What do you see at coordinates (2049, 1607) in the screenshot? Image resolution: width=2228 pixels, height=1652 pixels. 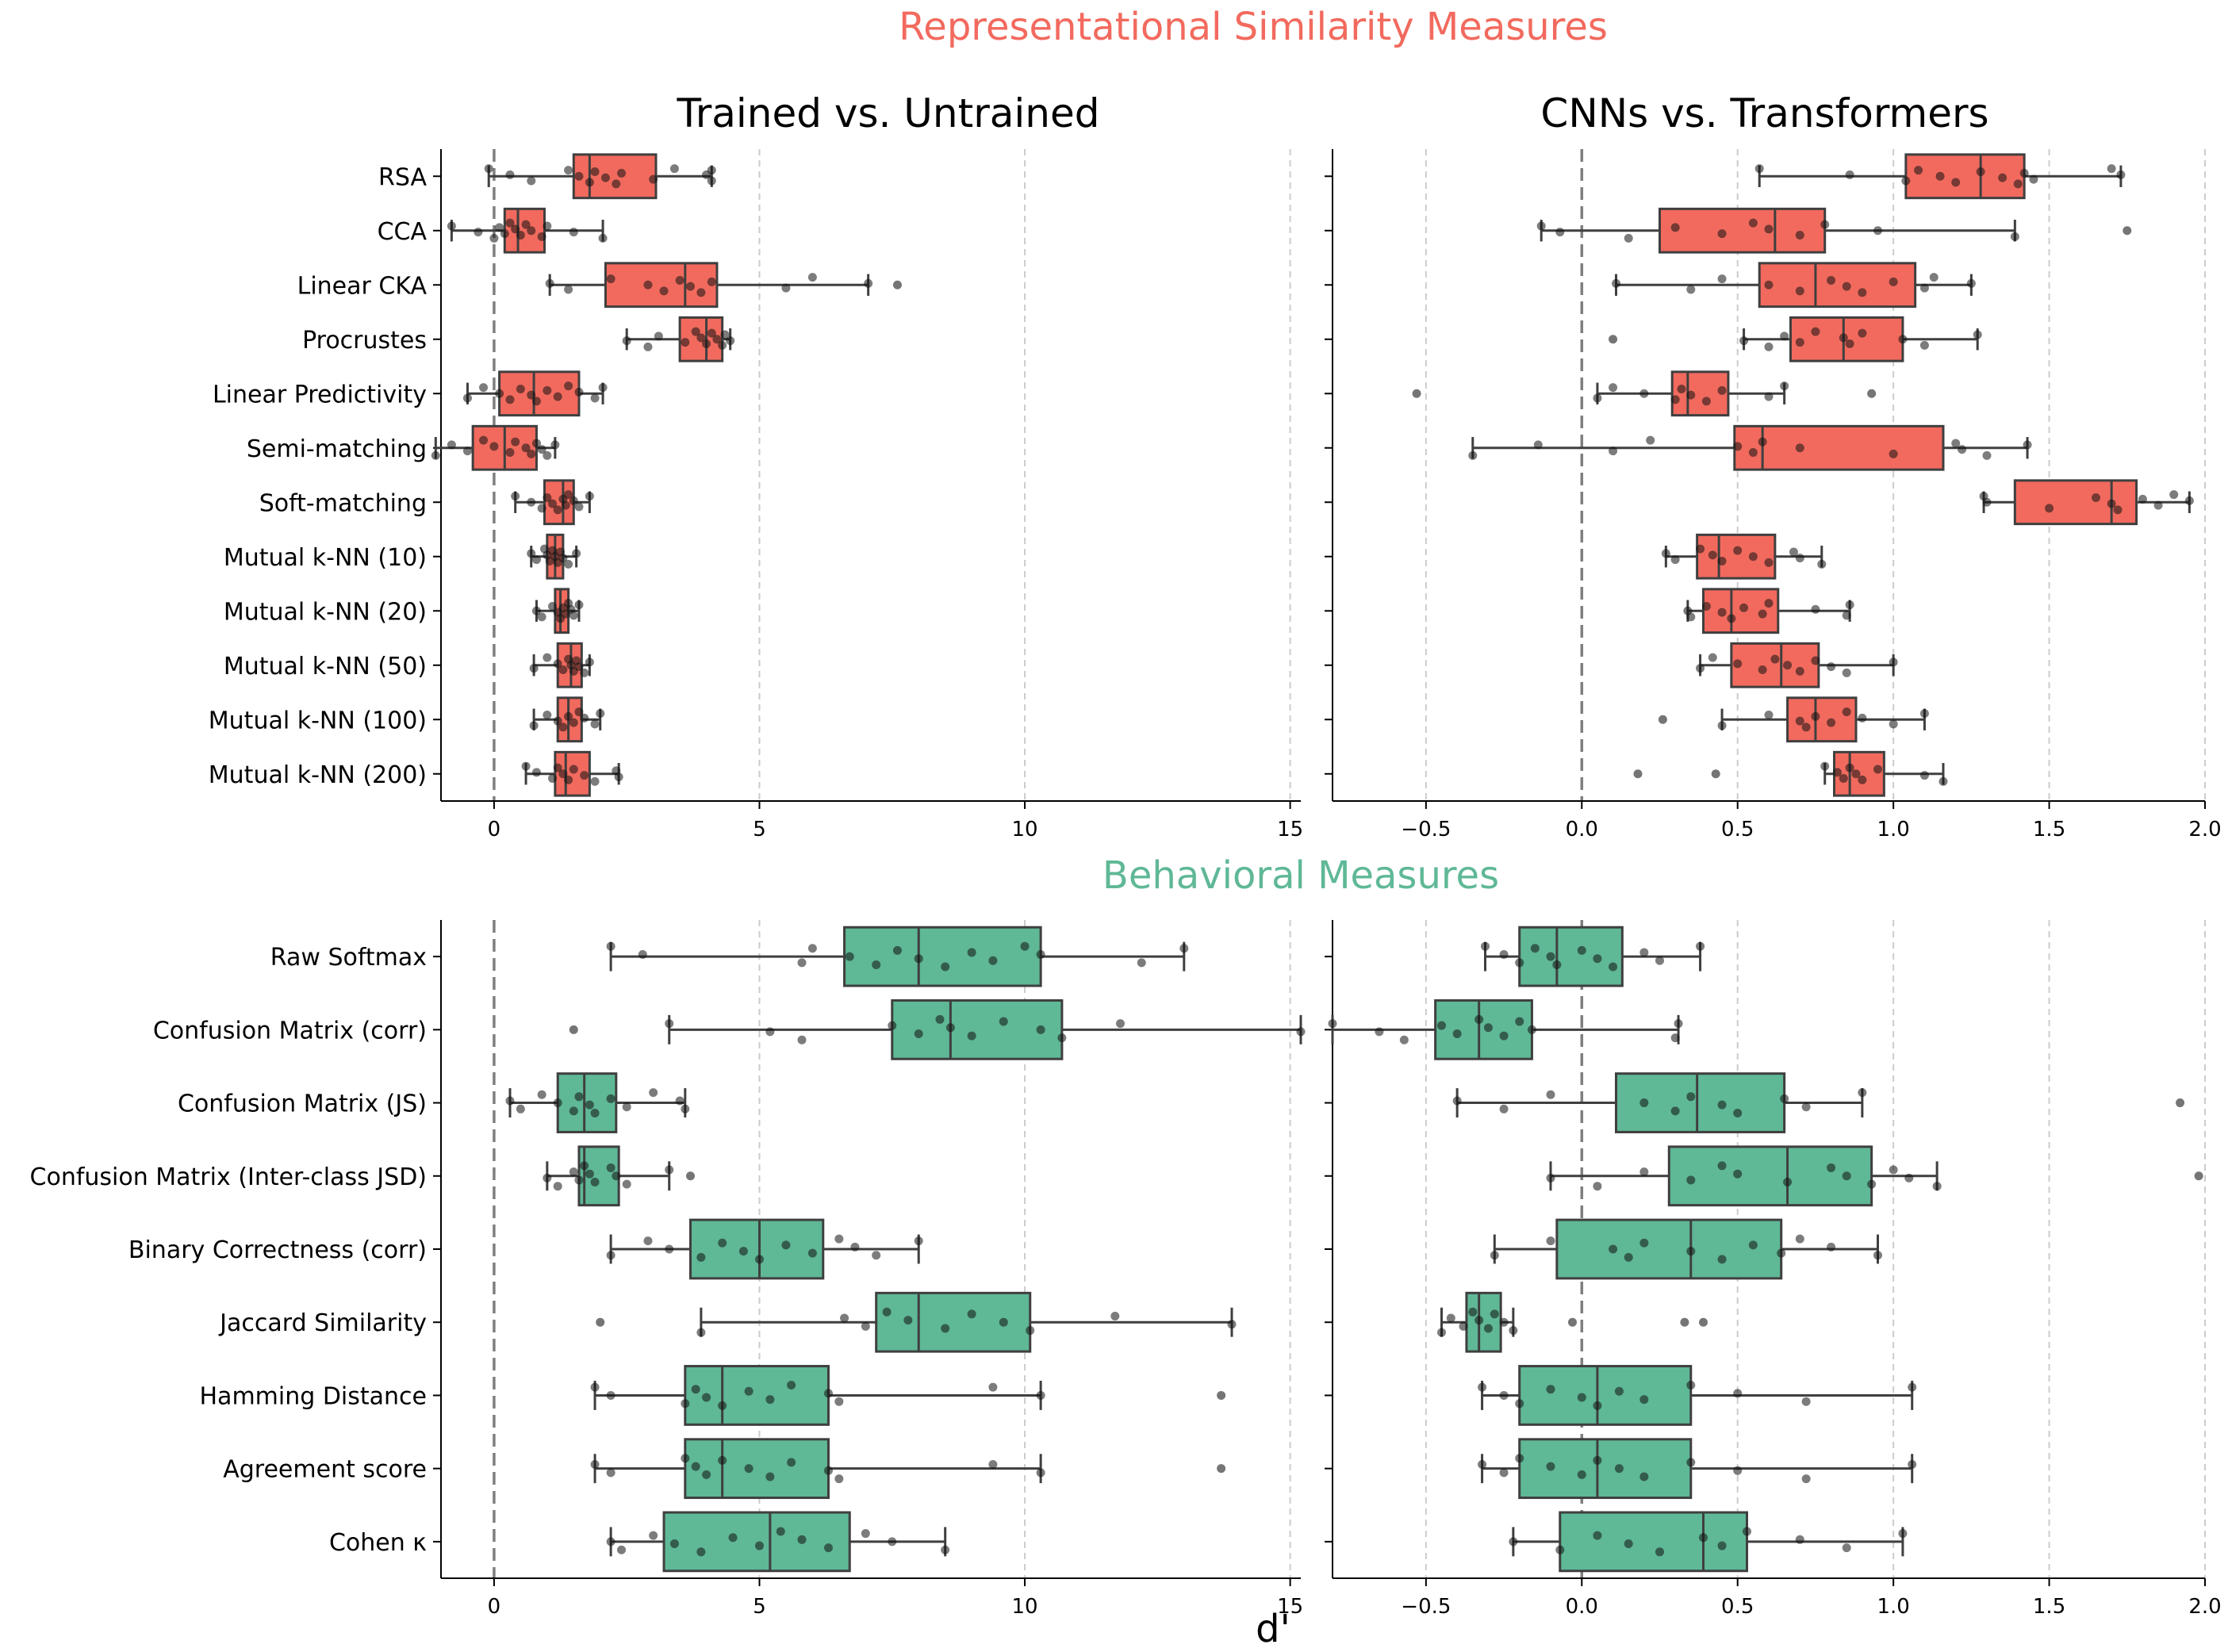 I see `x-tick-label: 1.5` at bounding box center [2049, 1607].